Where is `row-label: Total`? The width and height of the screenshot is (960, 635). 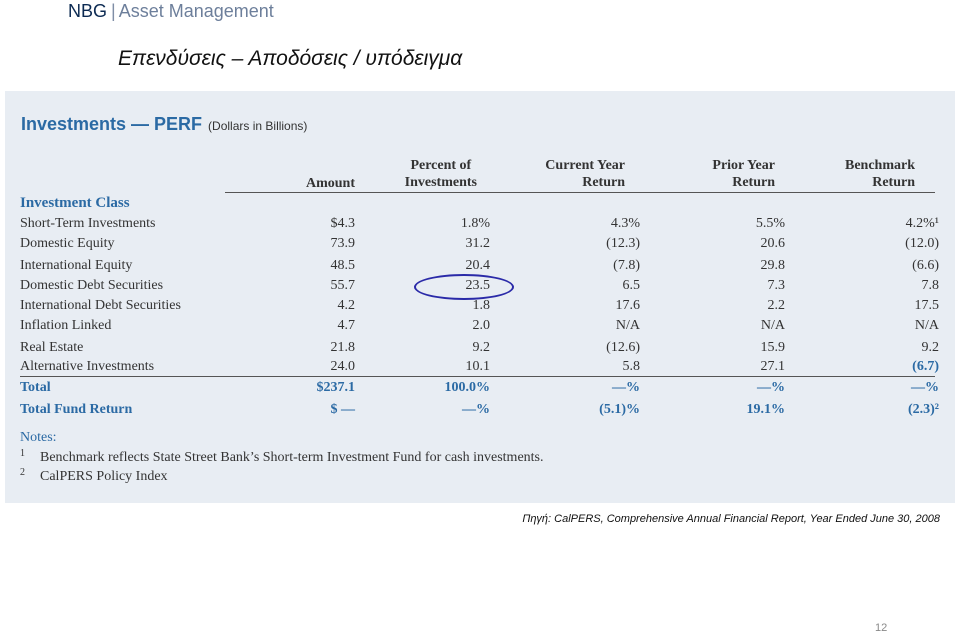
row-label: Total is located at coordinates (35, 387).